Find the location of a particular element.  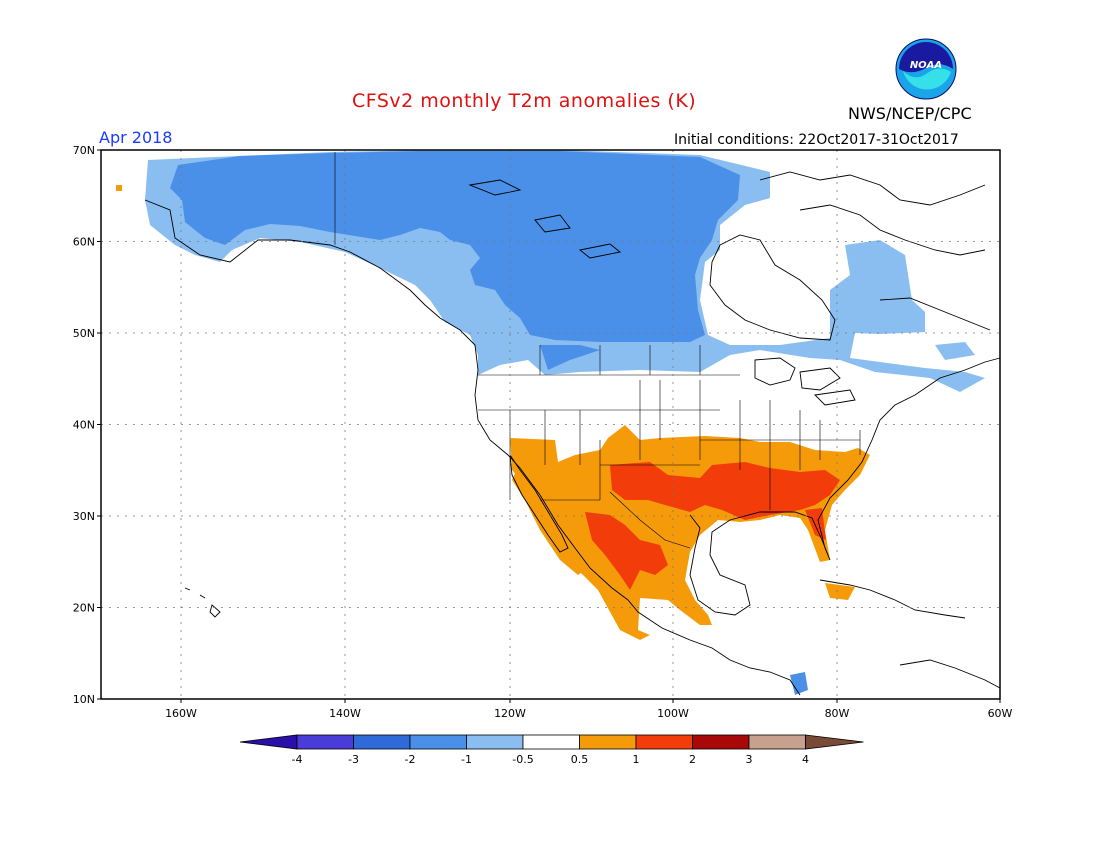

noaa-emblem-icon is located at coordinates (926, 69).